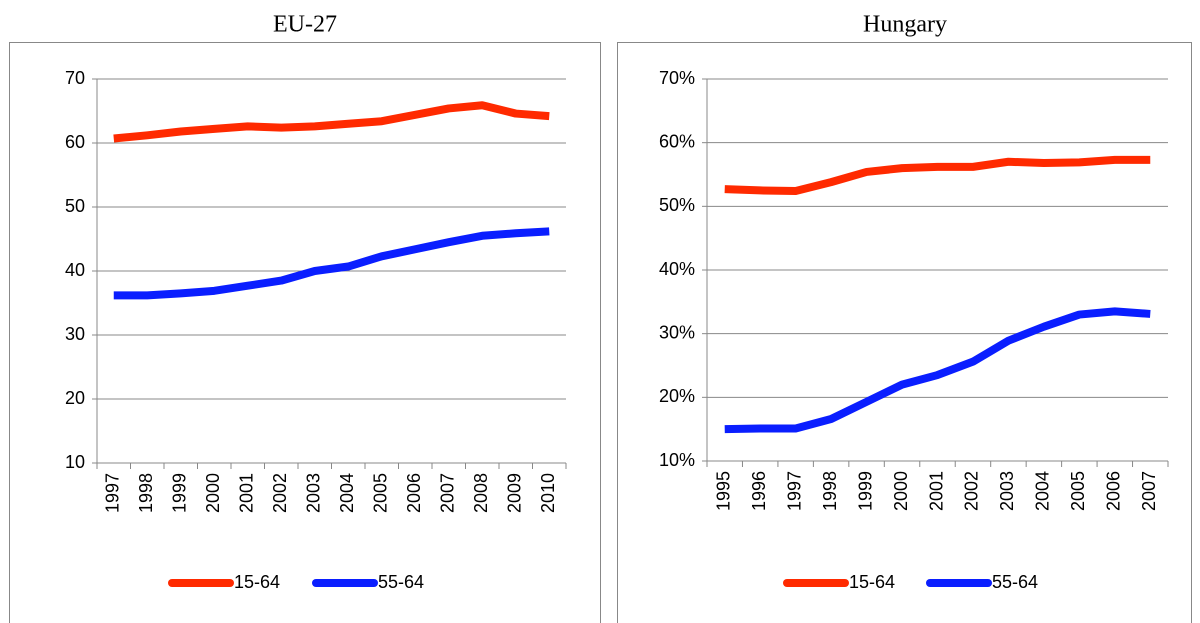 Image resolution: width=1200 pixels, height=623 pixels. What do you see at coordinates (75, 398) in the screenshot?
I see `y-tick-label: 20` at bounding box center [75, 398].